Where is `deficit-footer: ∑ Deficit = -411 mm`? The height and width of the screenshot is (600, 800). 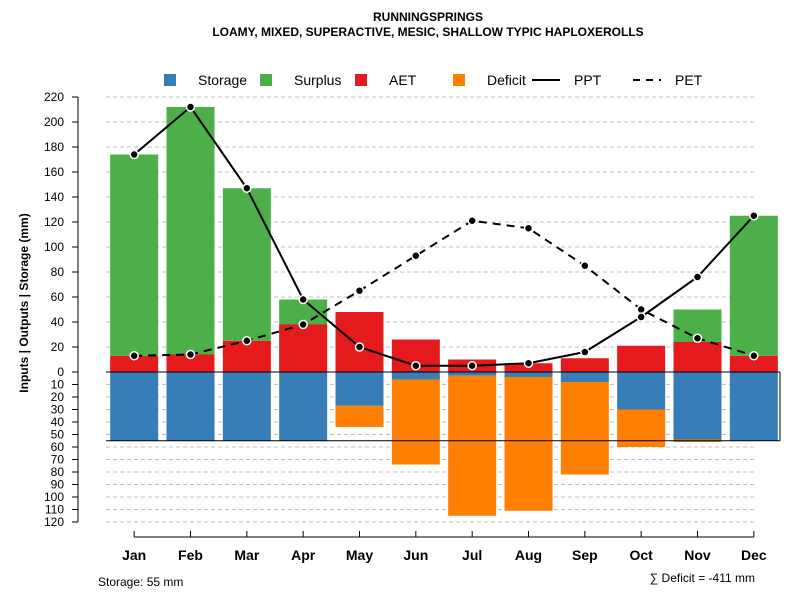 deficit-footer: ∑ Deficit = -411 mm is located at coordinates (702, 578).